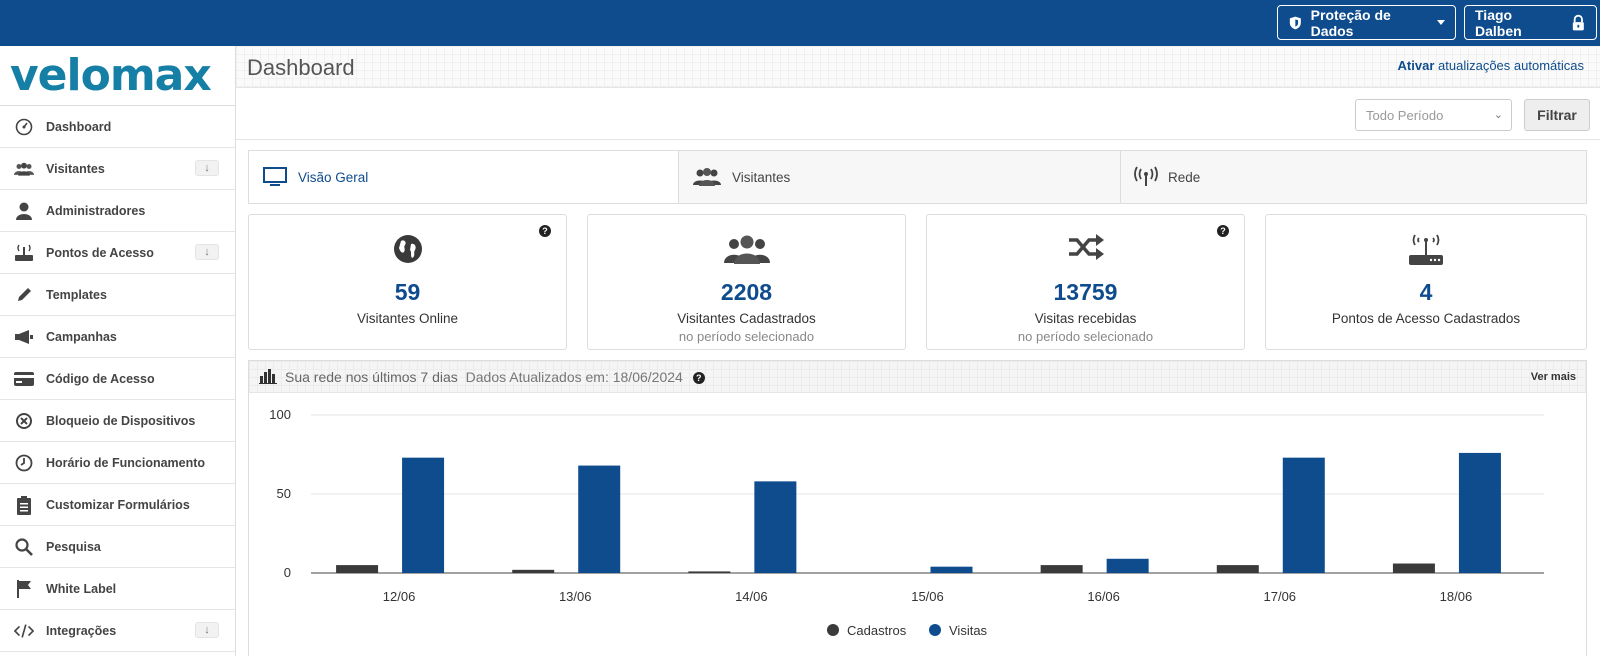 The image size is (1600, 656). Describe the element at coordinates (1530, 22) in the screenshot. I see `user-menu-button: Tiago Dalben` at that location.